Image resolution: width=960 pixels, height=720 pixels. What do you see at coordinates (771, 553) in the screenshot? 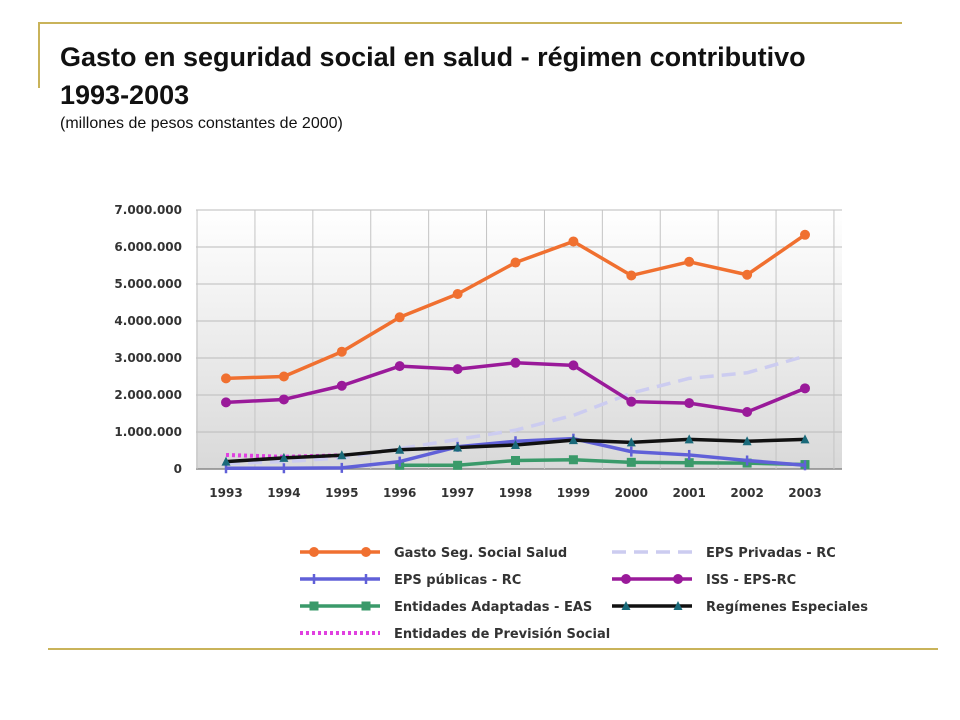
I see `legend-label: EPS Privadas - RC` at bounding box center [771, 553].